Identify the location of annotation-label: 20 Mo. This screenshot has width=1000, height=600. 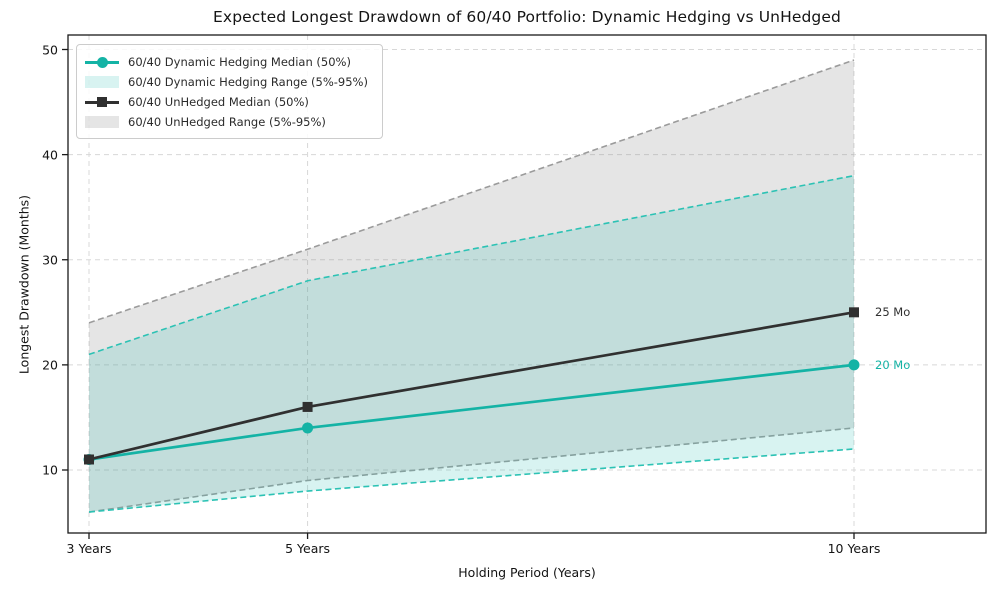
(893, 364).